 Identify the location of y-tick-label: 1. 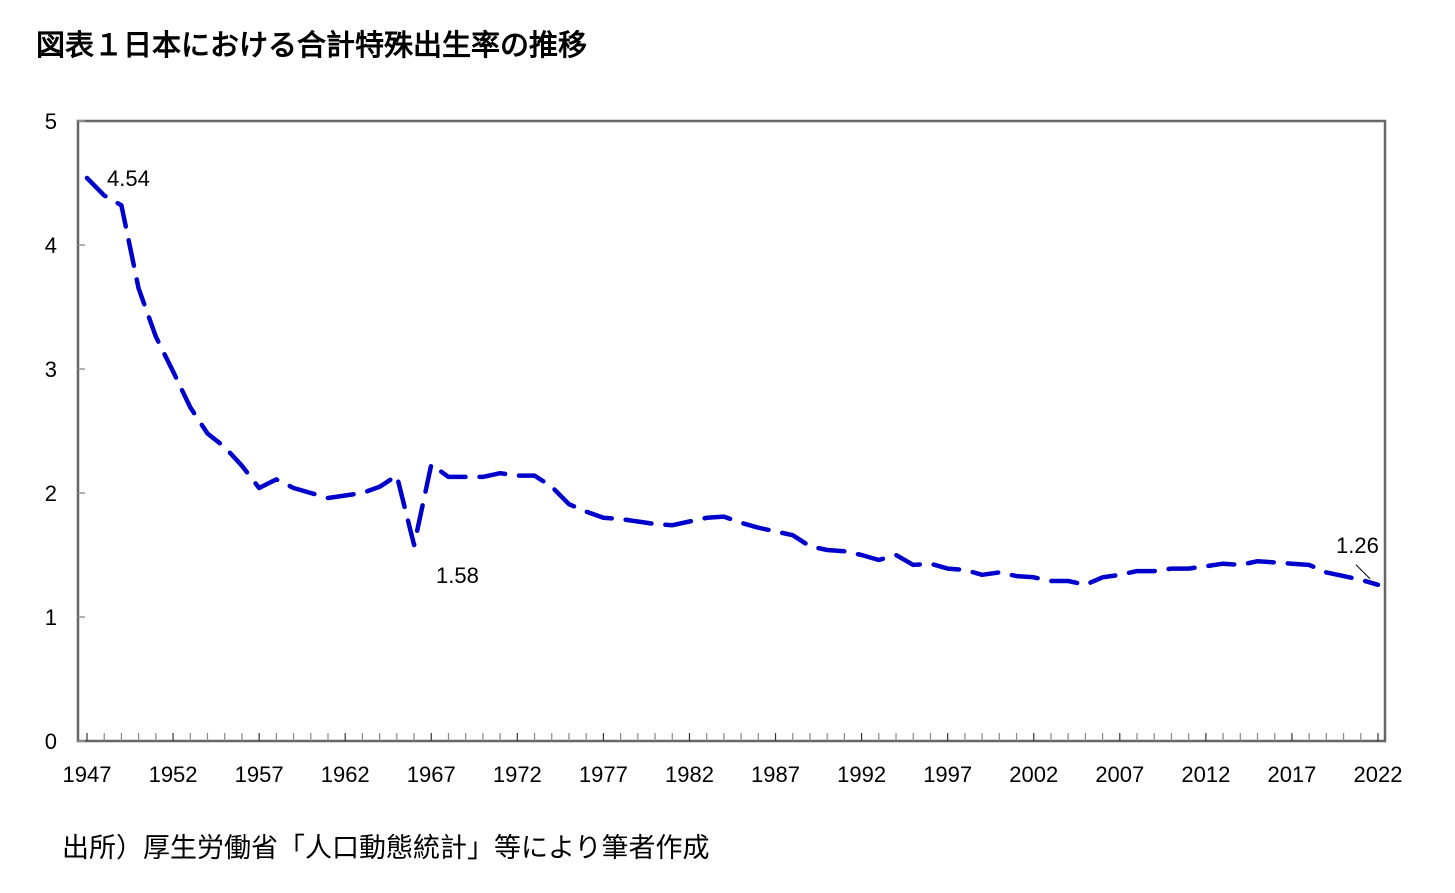
(51, 617).